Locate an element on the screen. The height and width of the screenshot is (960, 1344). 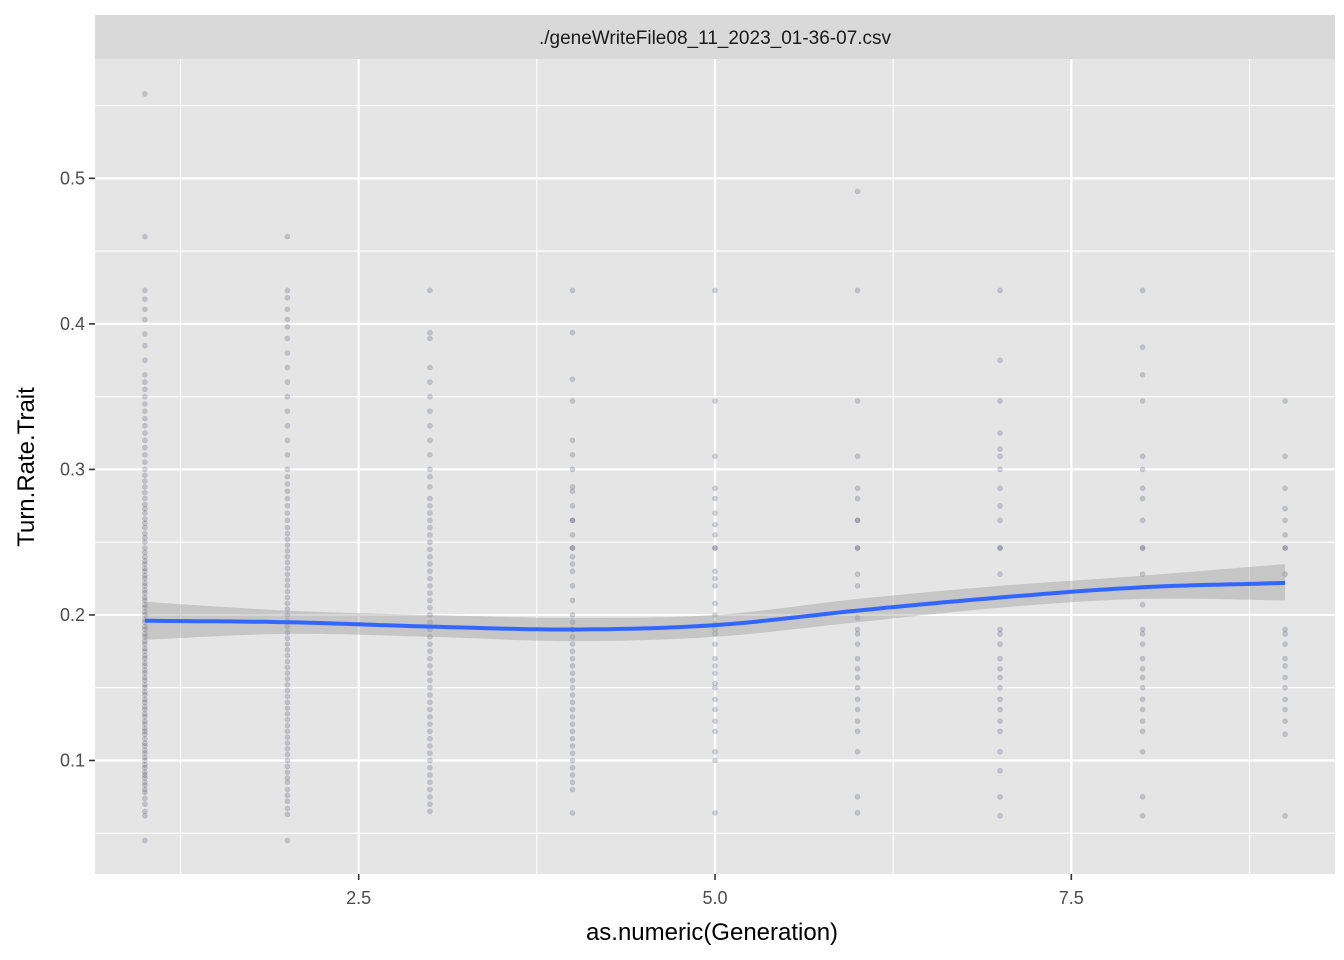
smooth-trend-line is located at coordinates (715, 606).